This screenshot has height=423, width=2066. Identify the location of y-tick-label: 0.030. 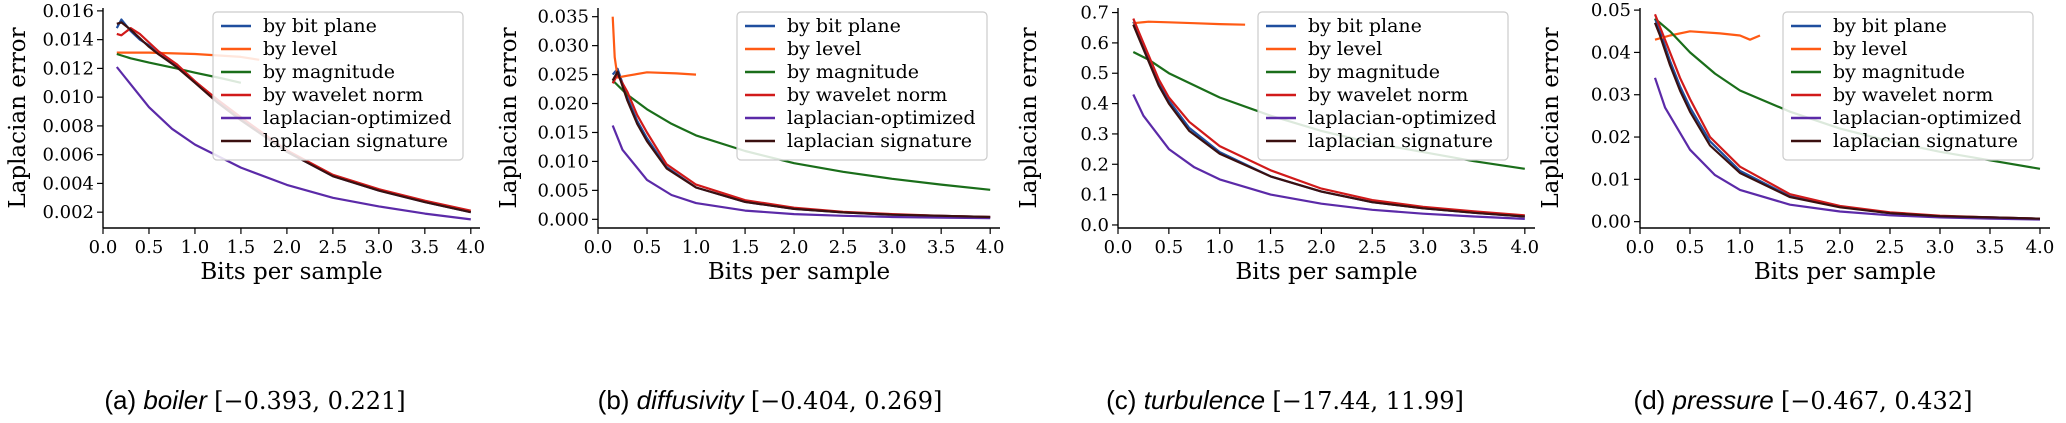
(563, 46).